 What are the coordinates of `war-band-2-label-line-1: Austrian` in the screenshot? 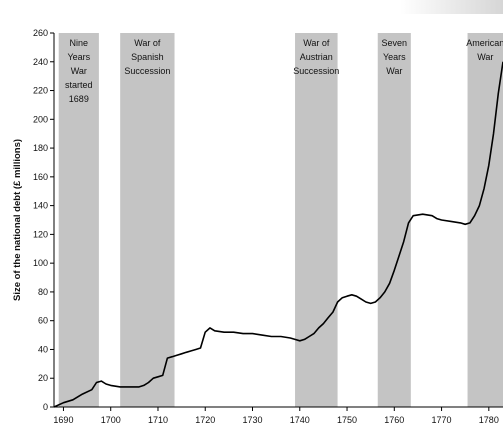 It's located at (316, 57).